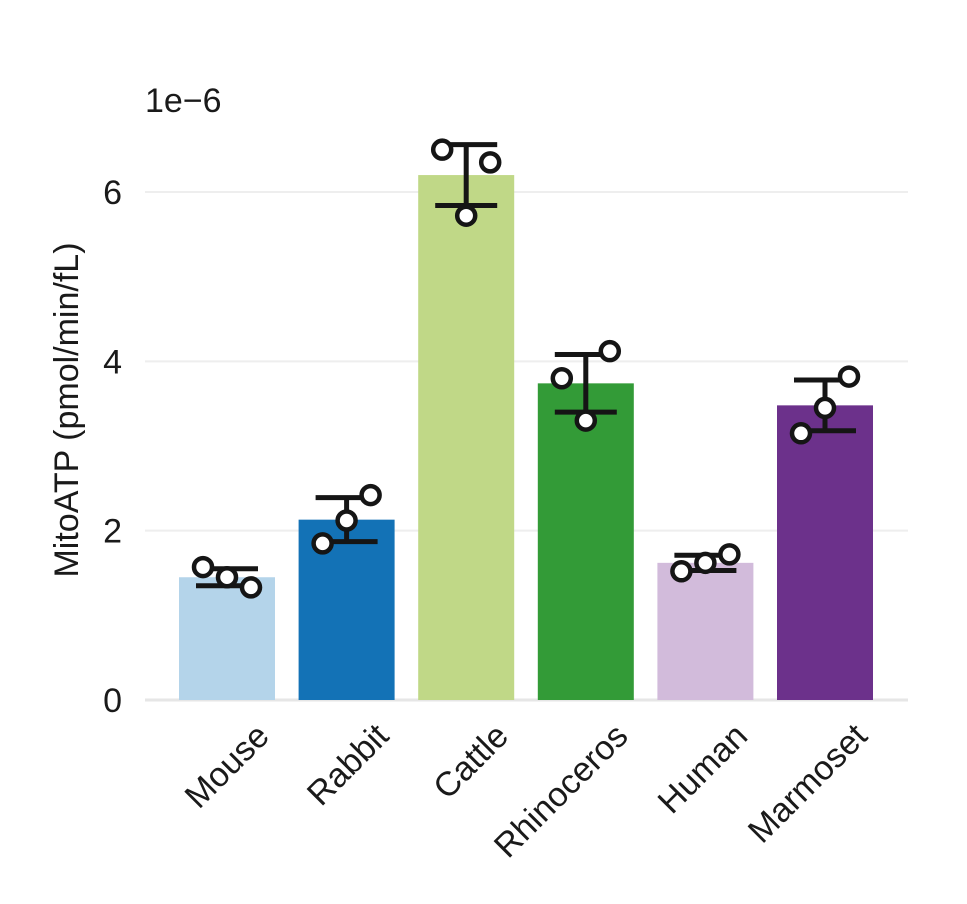  What do you see at coordinates (705, 631) in the screenshot?
I see `bar-human` at bounding box center [705, 631].